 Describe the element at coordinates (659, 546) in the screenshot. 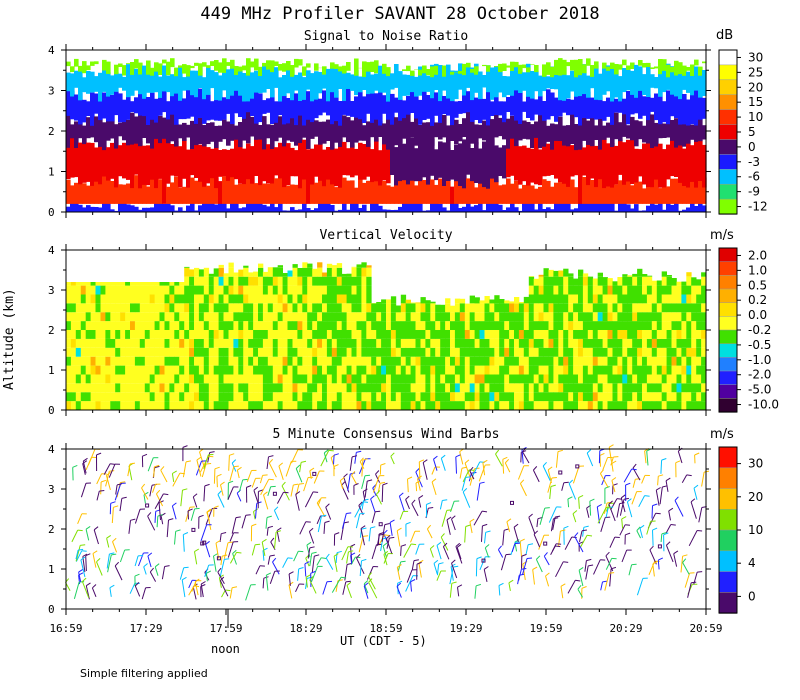

I see `calm-marker` at that location.